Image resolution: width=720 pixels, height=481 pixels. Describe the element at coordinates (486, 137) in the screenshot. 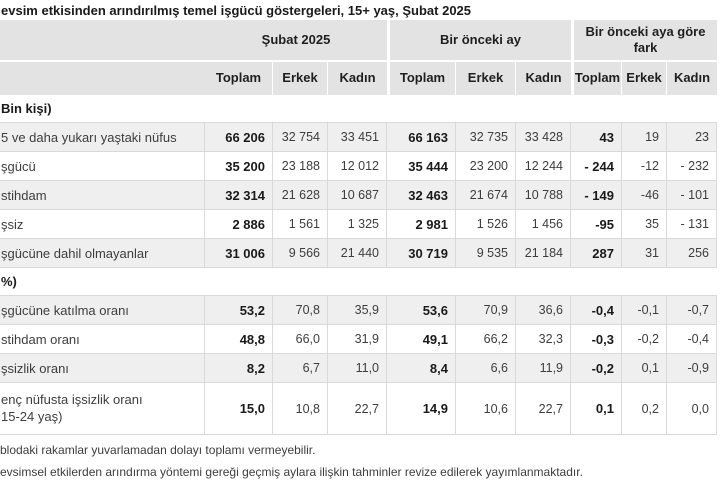

I see `cell-value: 32 735` at that location.